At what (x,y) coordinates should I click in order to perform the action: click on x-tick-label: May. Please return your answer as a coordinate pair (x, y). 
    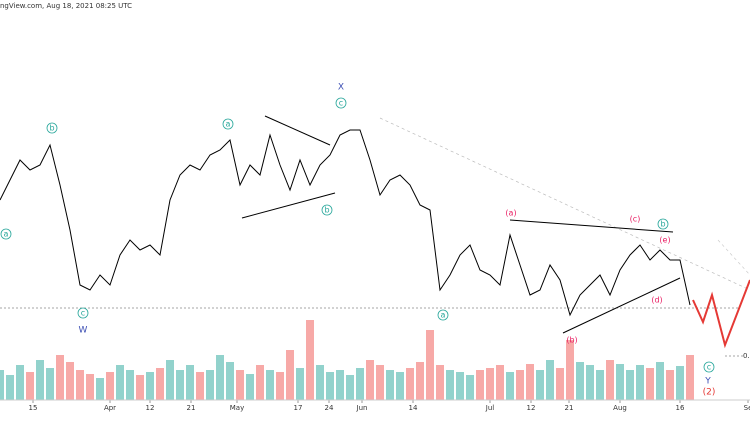
    Looking at the image, I should click on (237, 408).